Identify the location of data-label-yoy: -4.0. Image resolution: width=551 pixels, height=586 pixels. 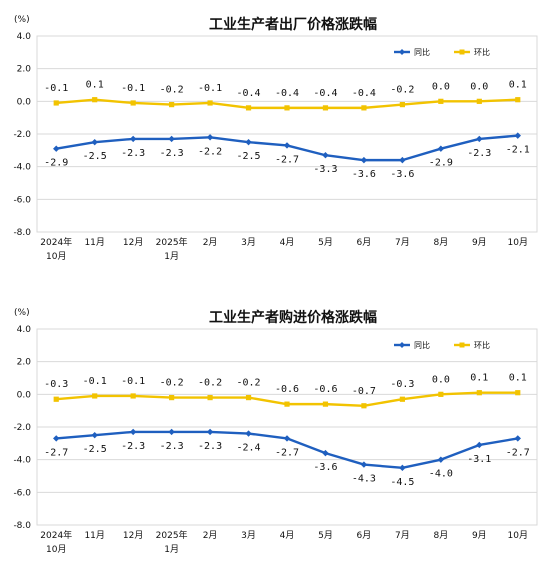
(441, 474).